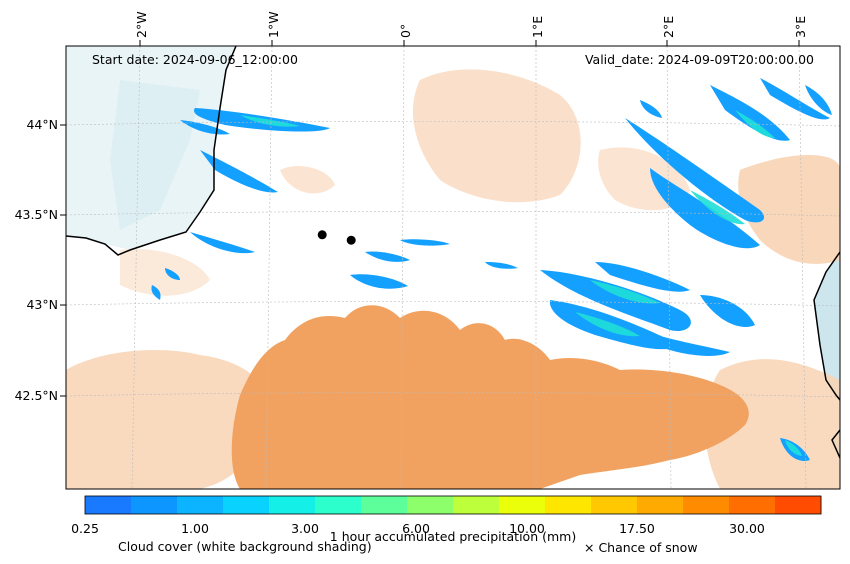 The image size is (850, 564). What do you see at coordinates (537, 27) in the screenshot?
I see `lon-label: 1°E` at bounding box center [537, 27].